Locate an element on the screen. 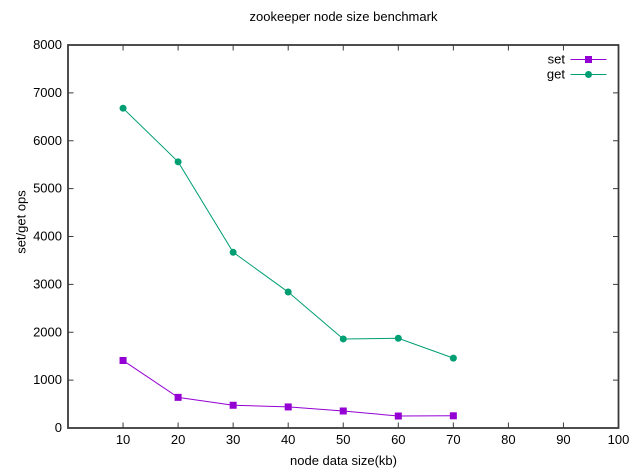 This screenshot has width=640, height=476. series-set is located at coordinates (288, 388).